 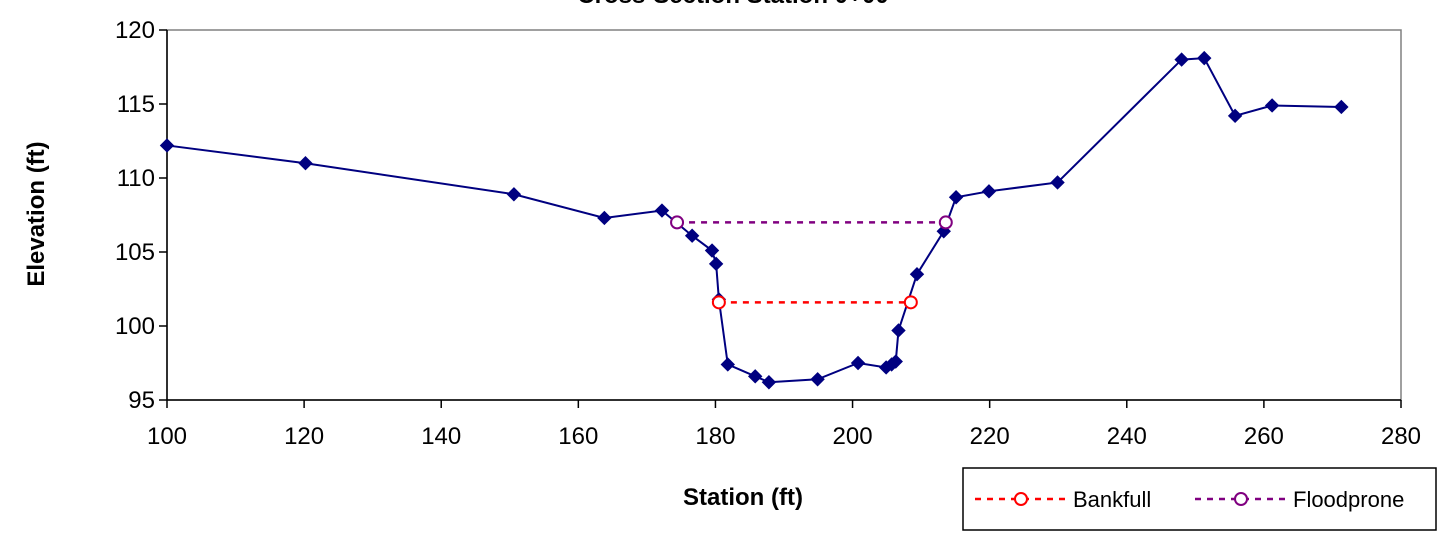 I want to click on y-axis-ticks: 95 100 105 110 115 120, so click(x=141, y=215).